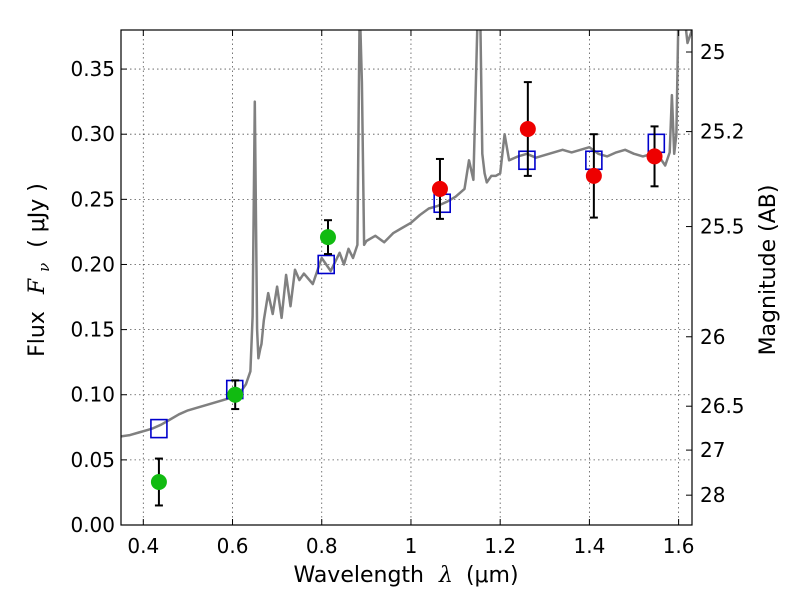 Image resolution: width=800 pixels, height=600 pixels. I want to click on x-tick-label-0: 0.4, so click(143, 546).